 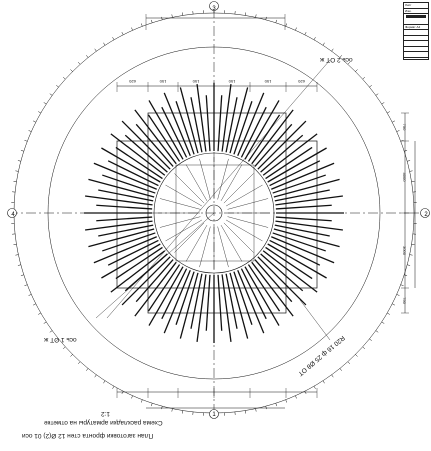 What do you see at coordinates (60, 339) in the screenshot?
I see `callout-lower: ось 1 ОТ ж` at bounding box center [60, 339].